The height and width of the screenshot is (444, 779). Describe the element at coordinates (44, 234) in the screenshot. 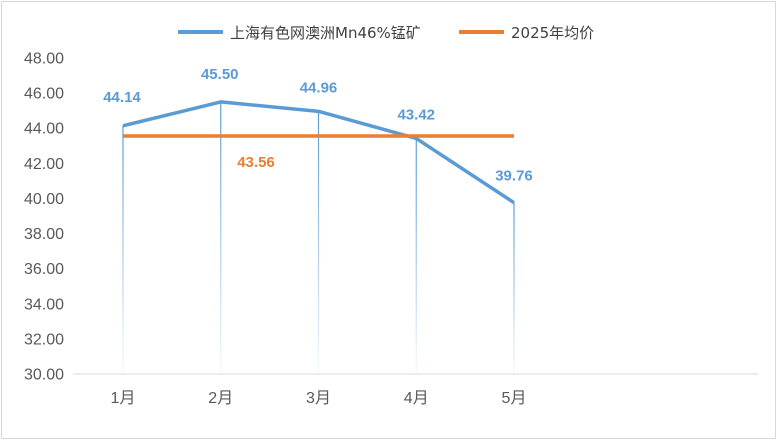

I see `y-tick-label: 38.00` at that location.